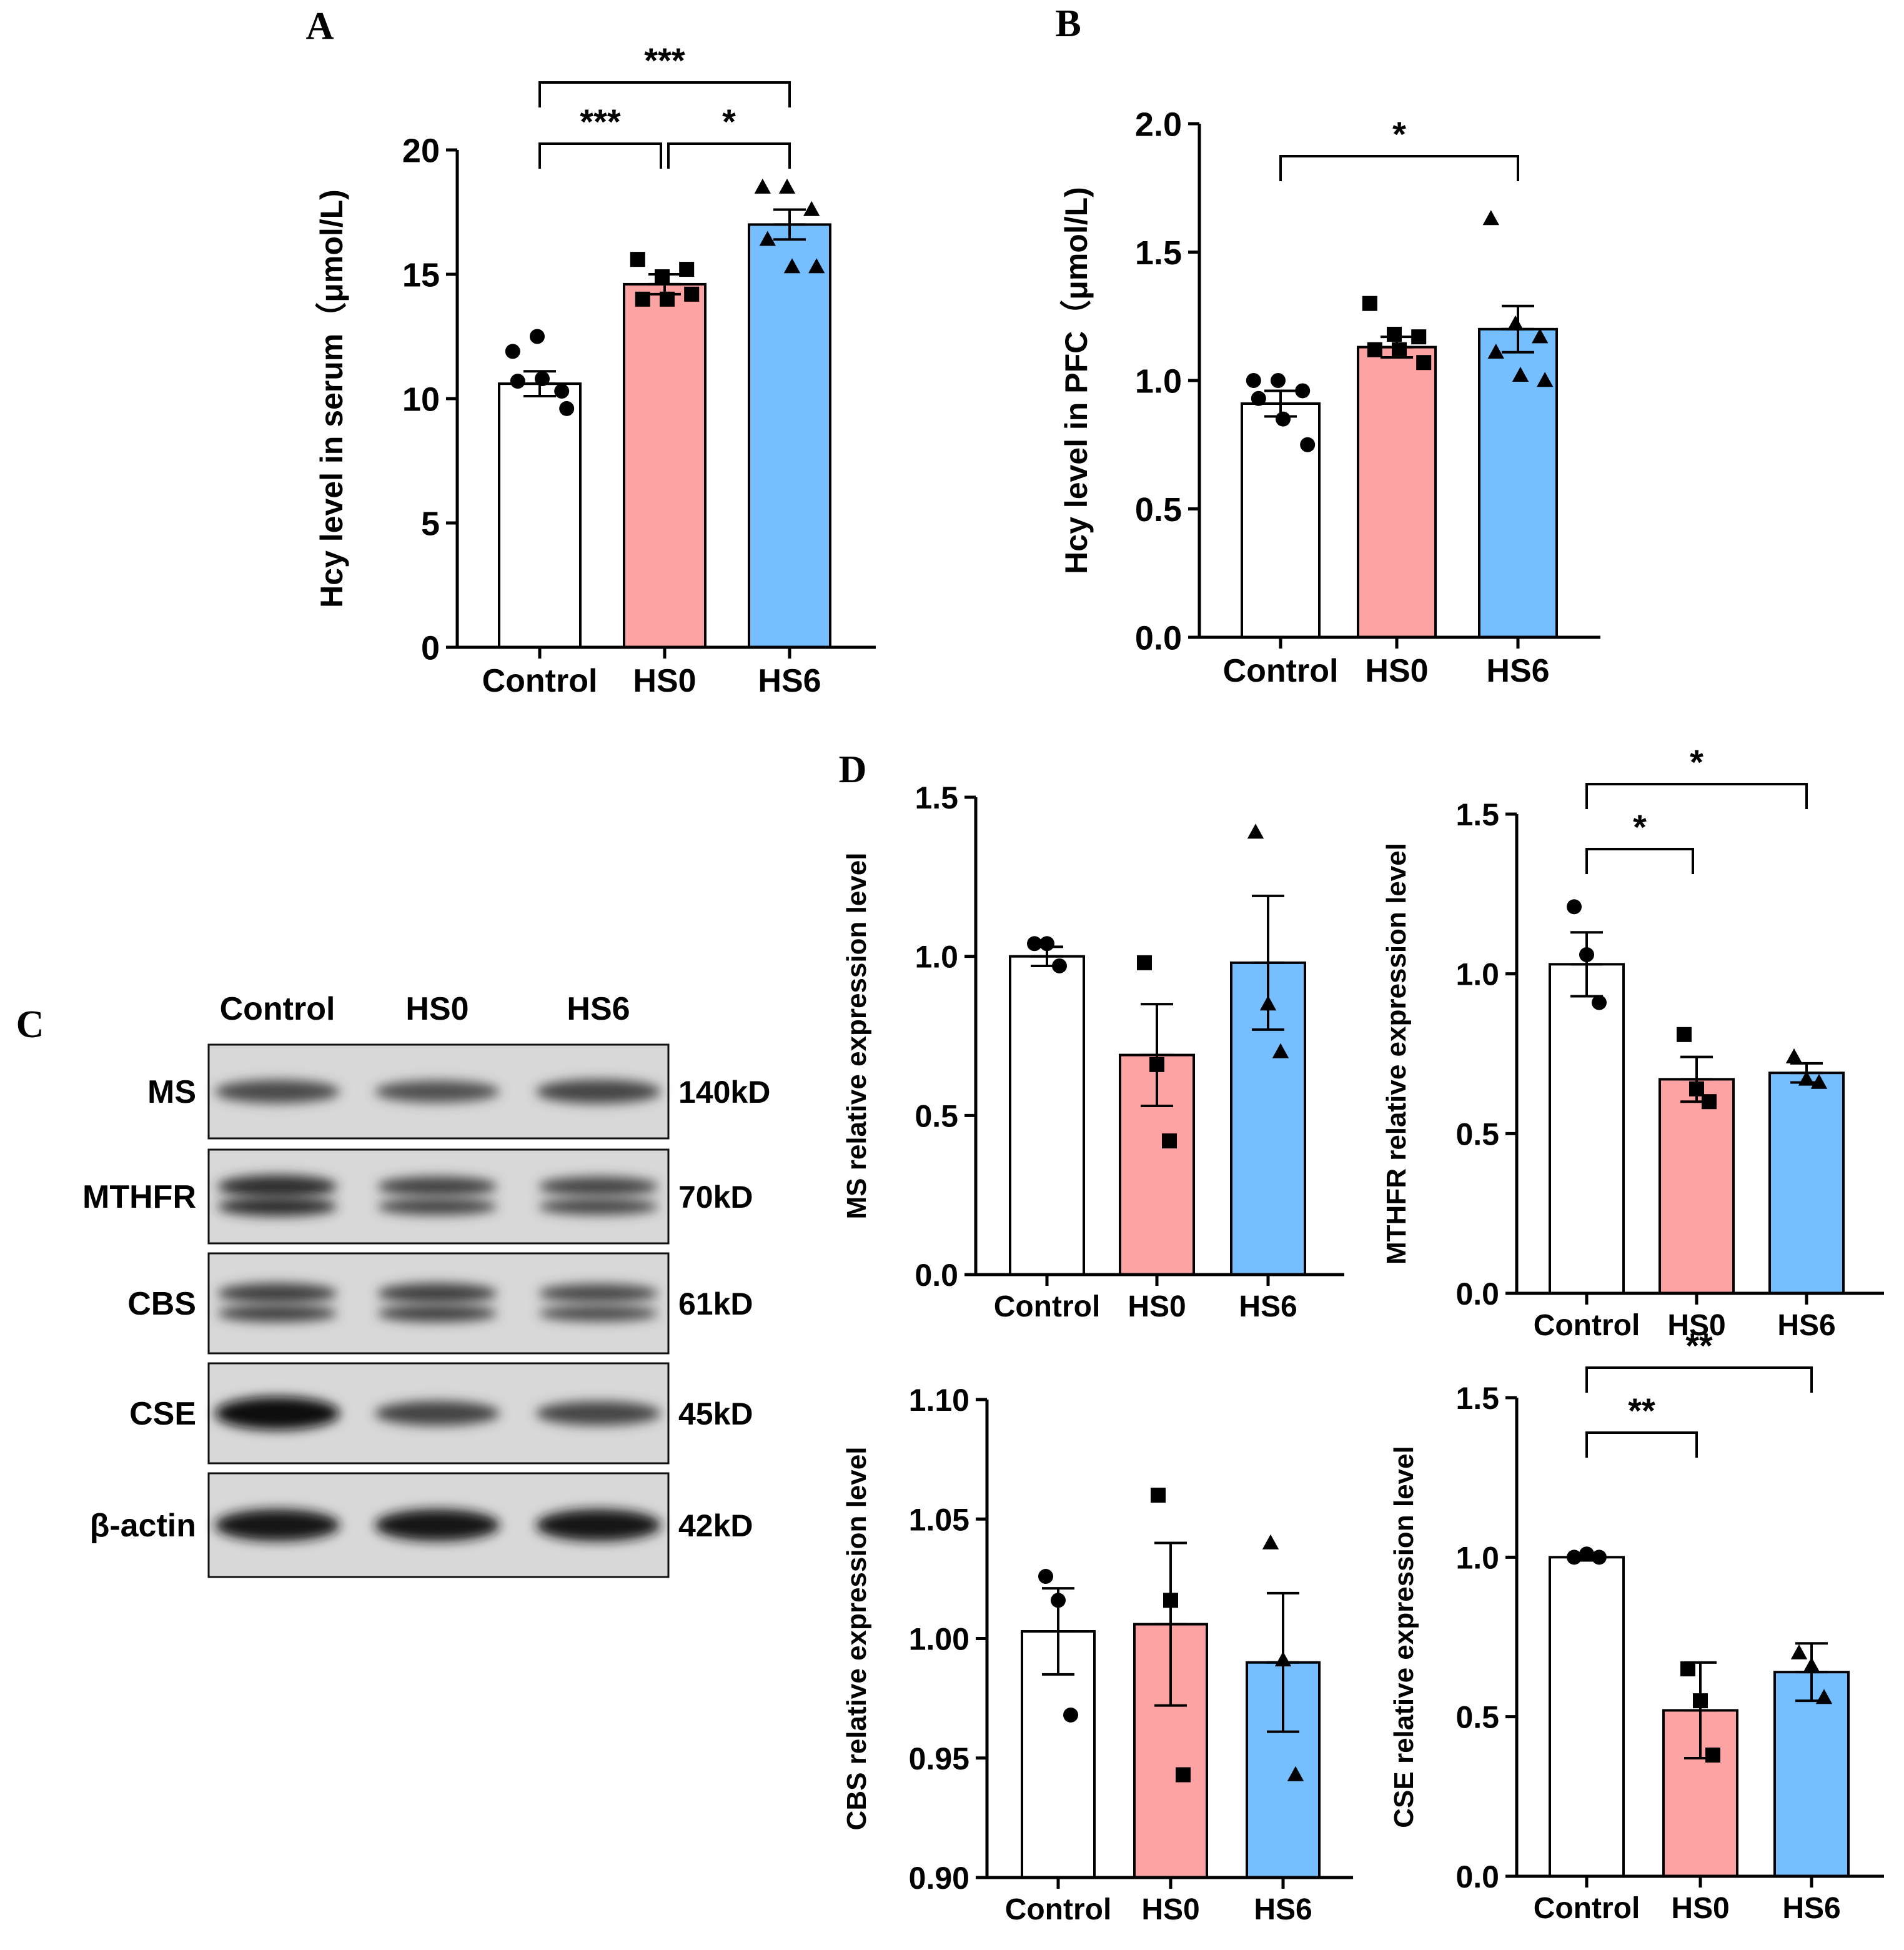 The image size is (1904, 1950). Describe the element at coordinates (1697, 1186) in the screenshot. I see `bar-hs0` at that location.